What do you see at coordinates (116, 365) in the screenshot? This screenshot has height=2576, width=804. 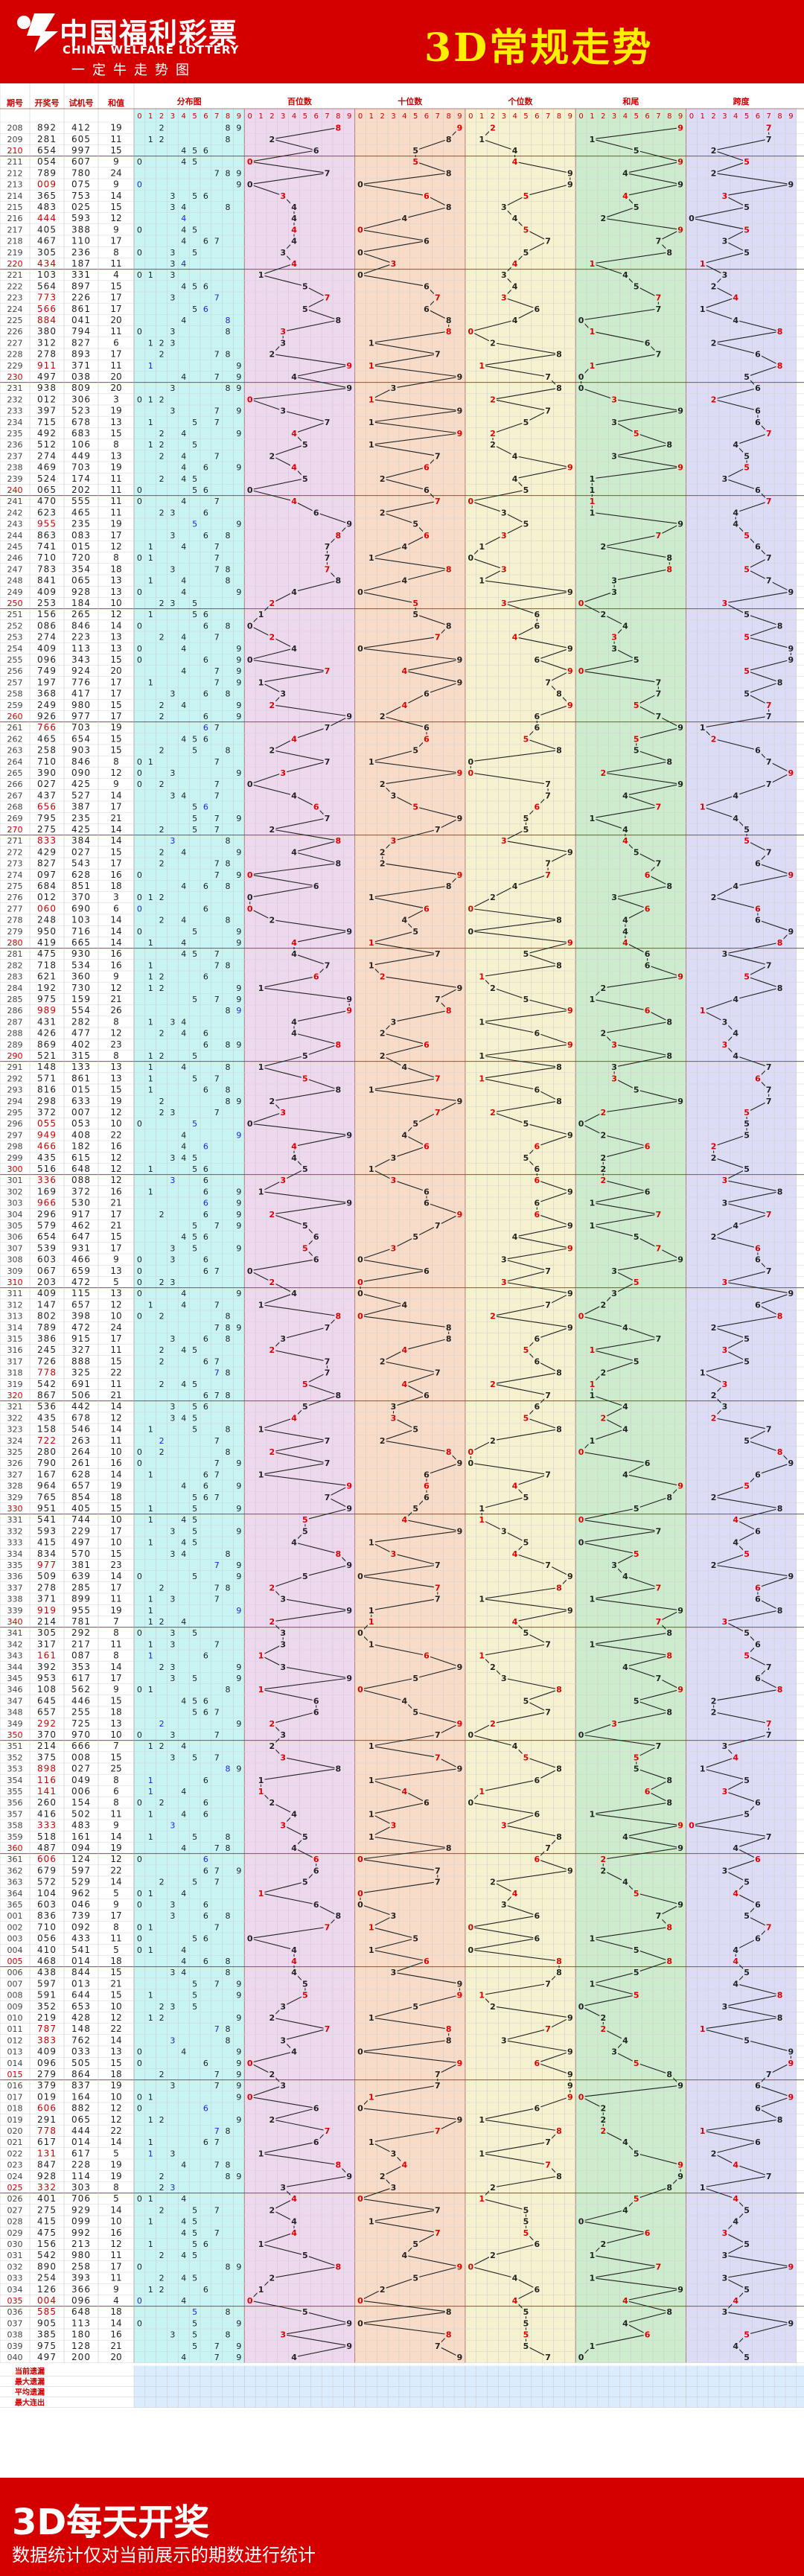 I see `sum-value: 11` at bounding box center [116, 365].